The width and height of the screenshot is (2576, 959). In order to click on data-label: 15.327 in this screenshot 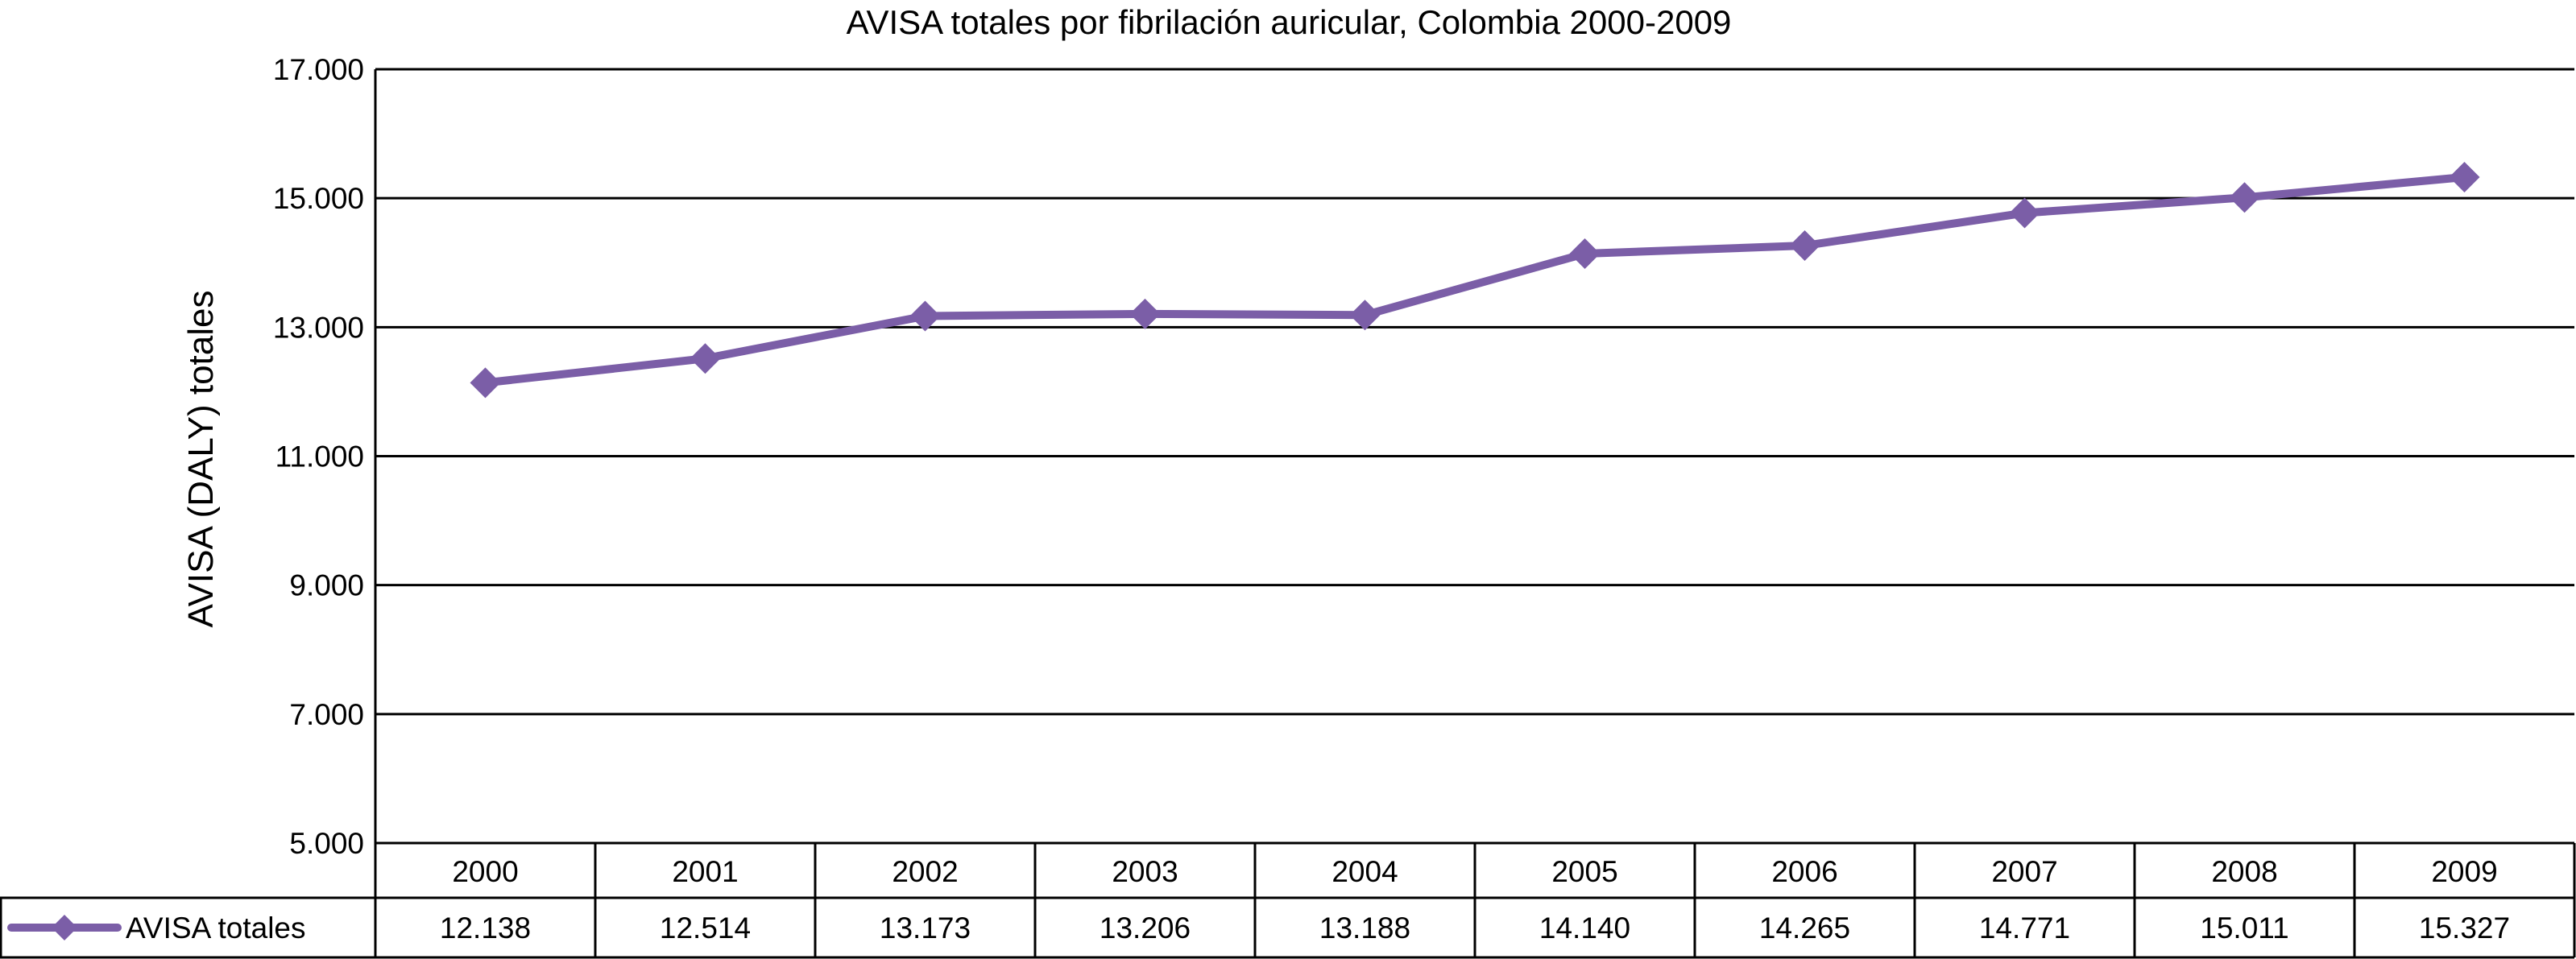, I will do `click(2464, 928)`.